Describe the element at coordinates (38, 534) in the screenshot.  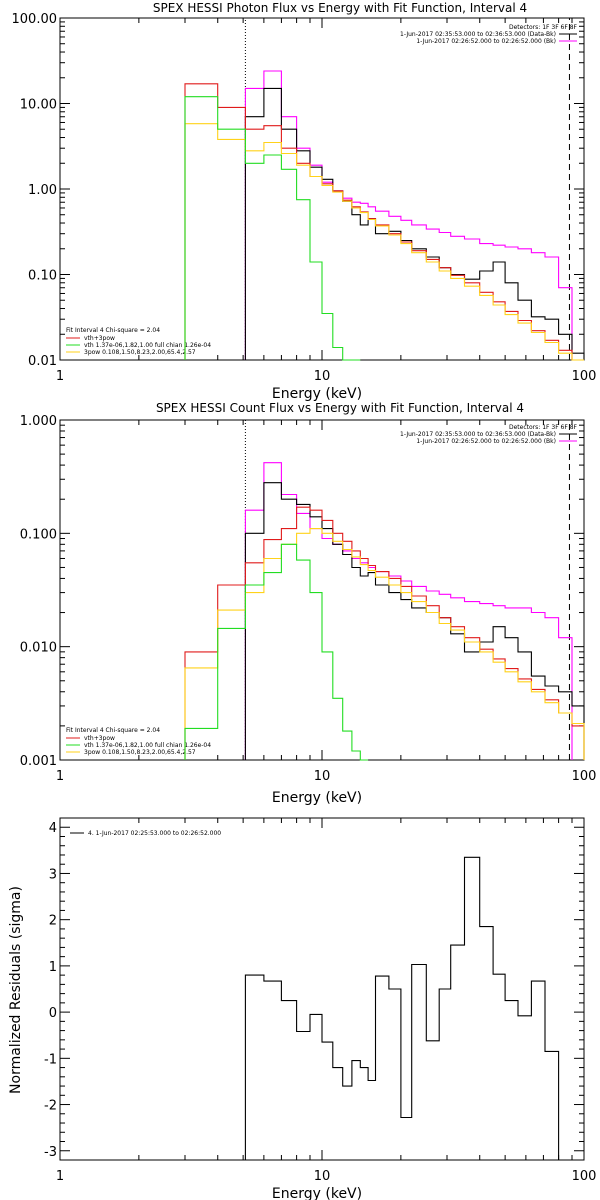
I see `count-flux-ytick-label: 0.100` at that location.